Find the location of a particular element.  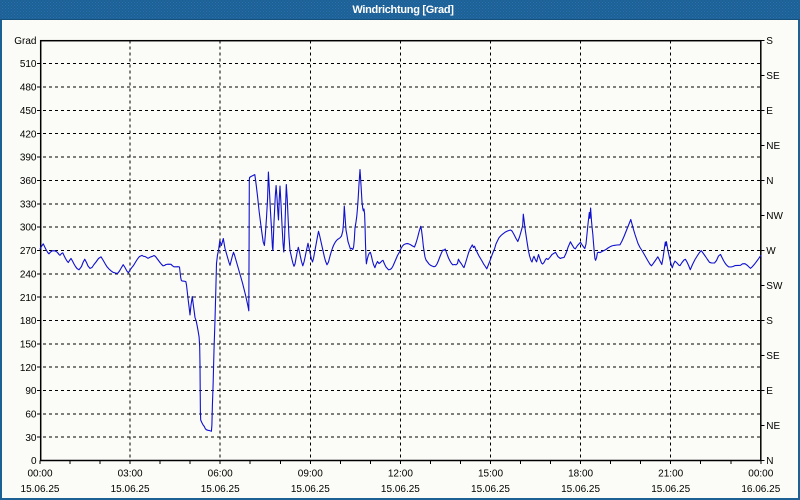

svg-text: 30 is located at coordinates (31, 438).